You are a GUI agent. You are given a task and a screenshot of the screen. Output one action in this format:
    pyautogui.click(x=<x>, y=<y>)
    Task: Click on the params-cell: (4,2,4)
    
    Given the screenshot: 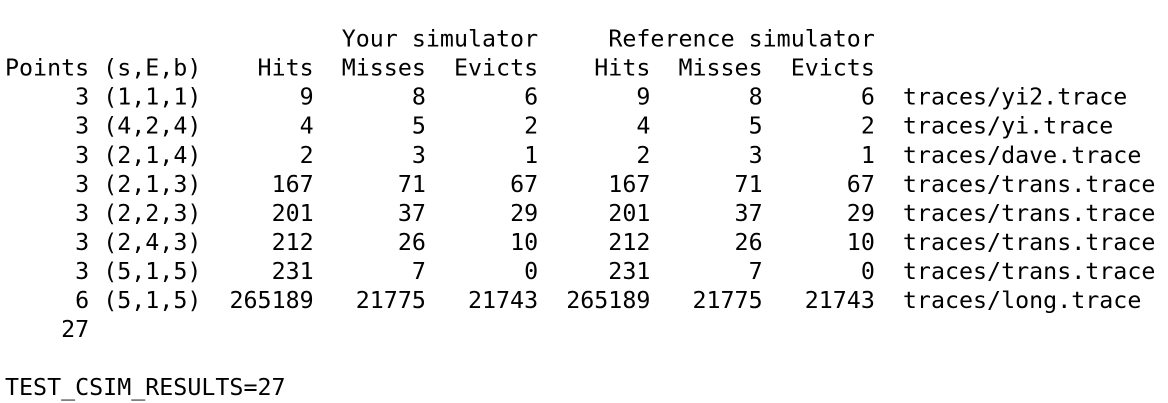 What is the action you would take?
    pyautogui.click(x=152, y=126)
    